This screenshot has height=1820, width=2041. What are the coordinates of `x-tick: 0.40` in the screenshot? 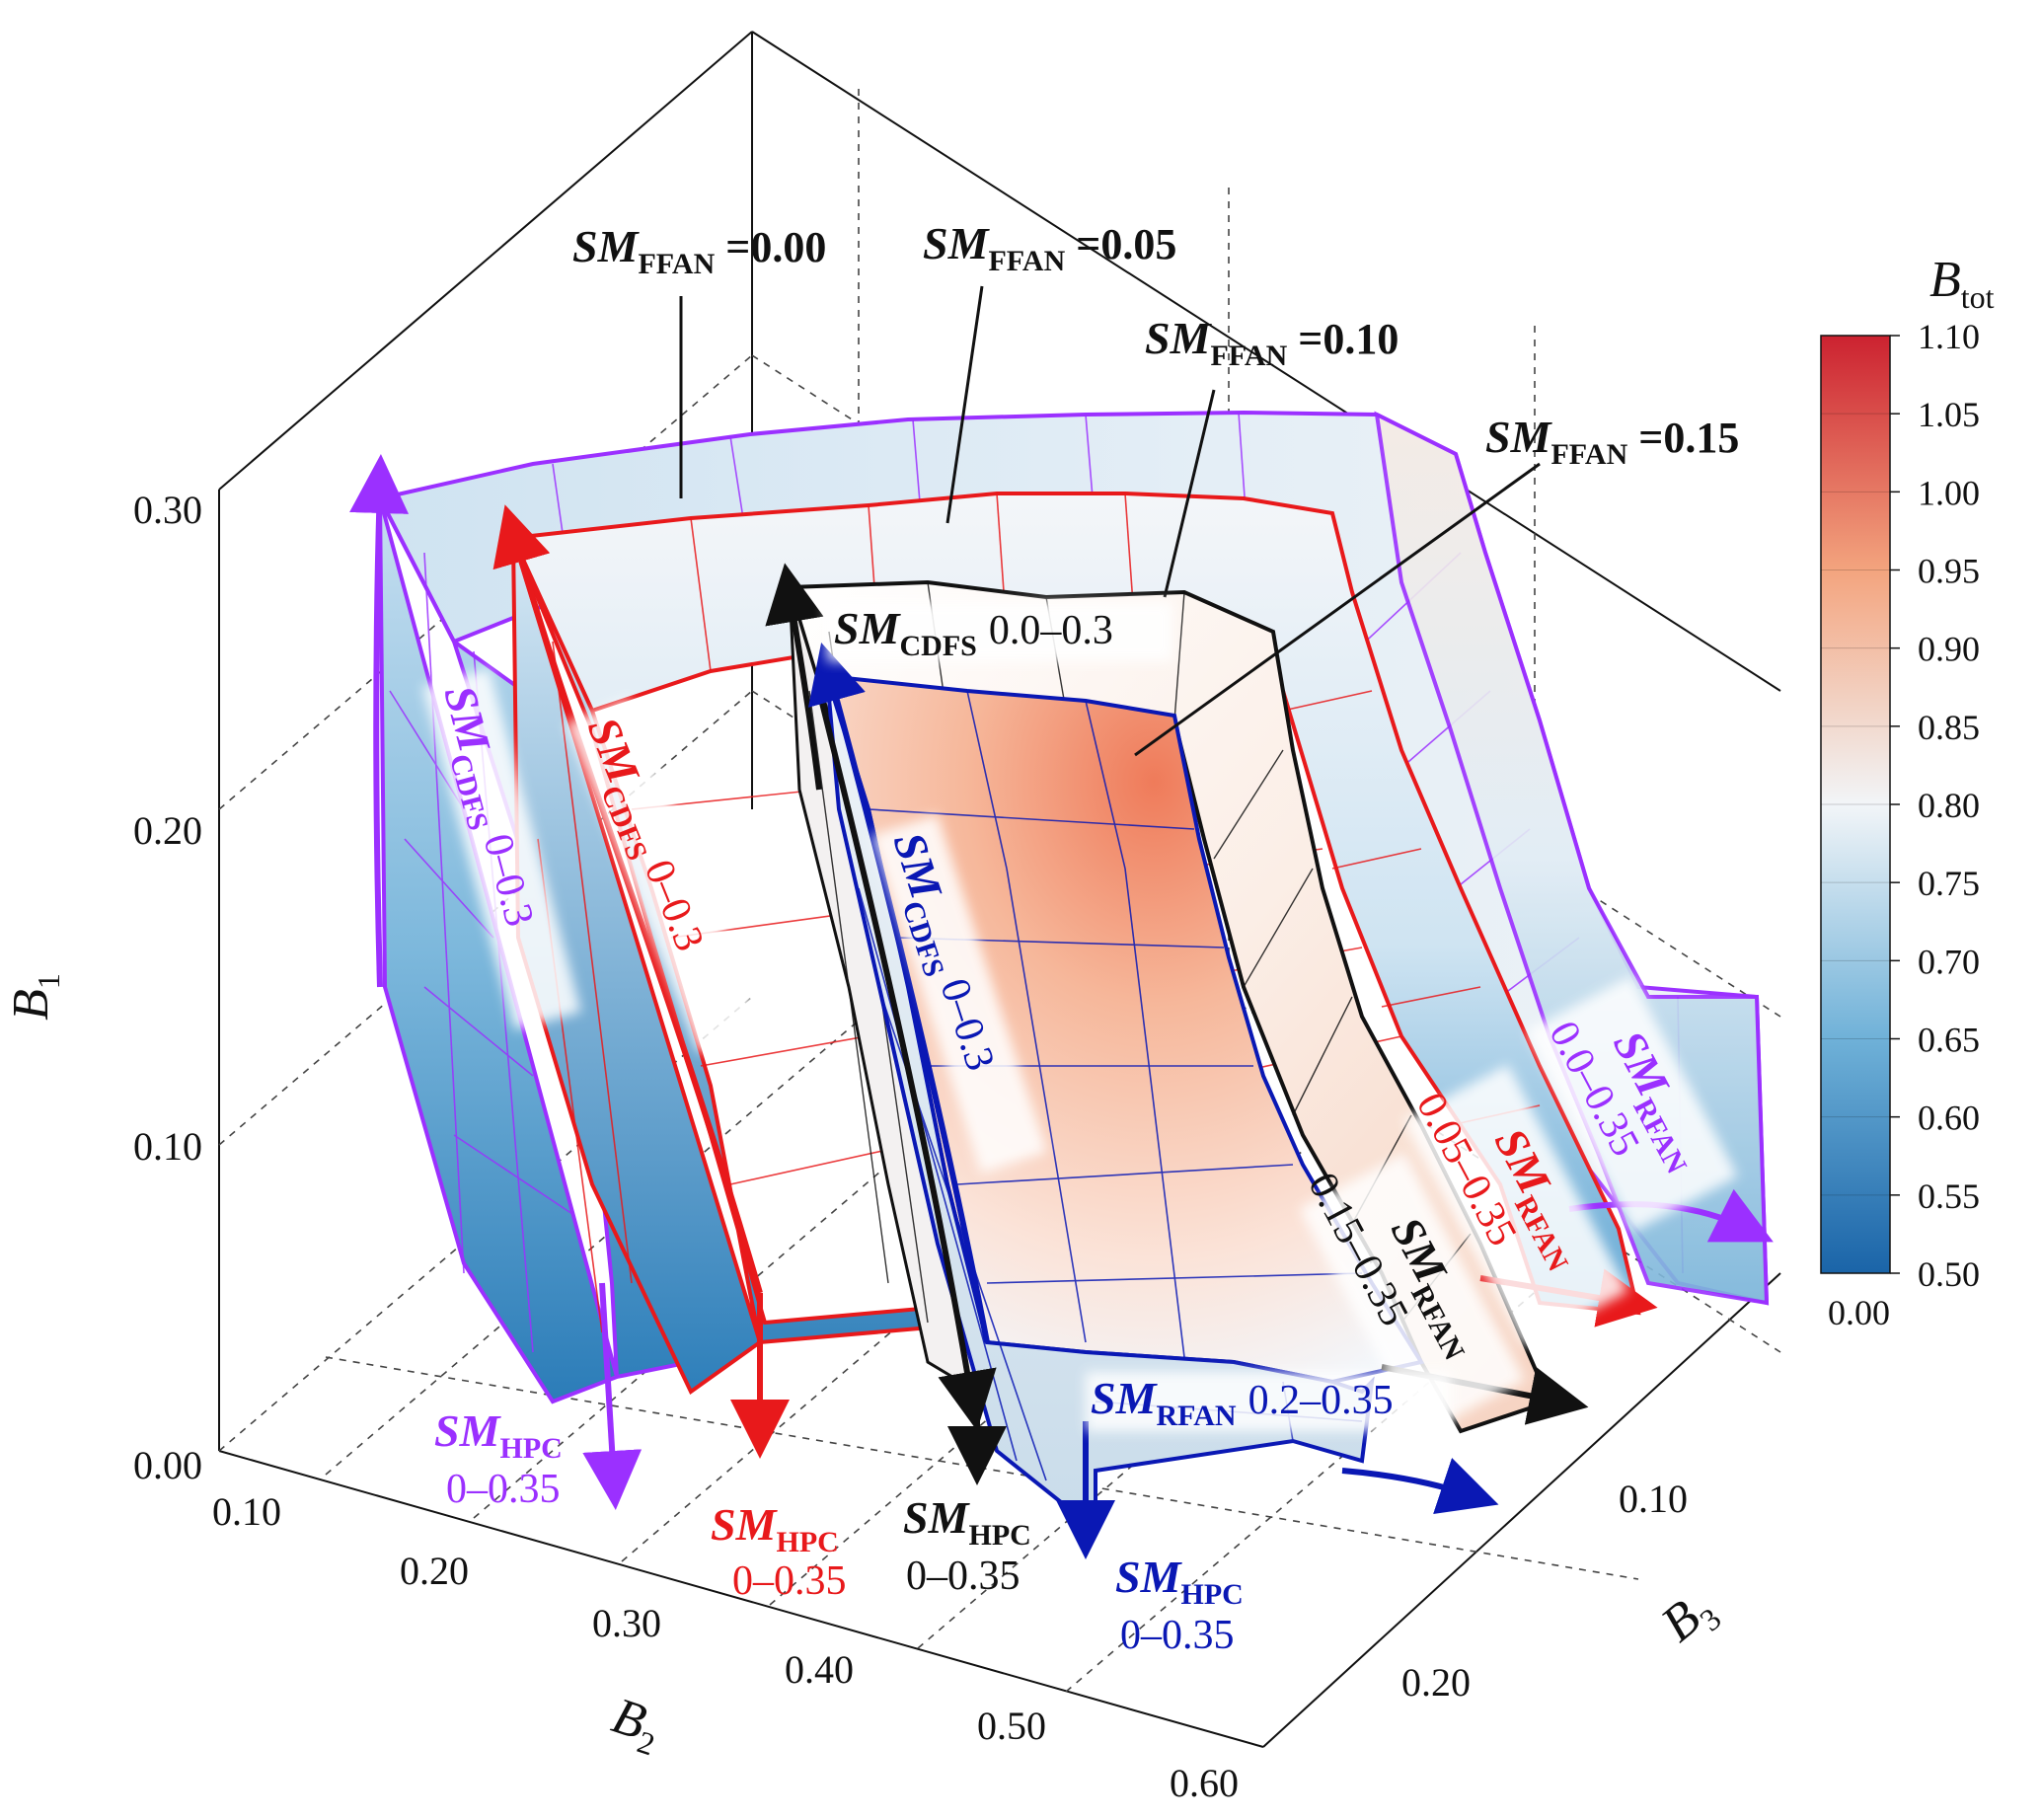 It's located at (819, 1669).